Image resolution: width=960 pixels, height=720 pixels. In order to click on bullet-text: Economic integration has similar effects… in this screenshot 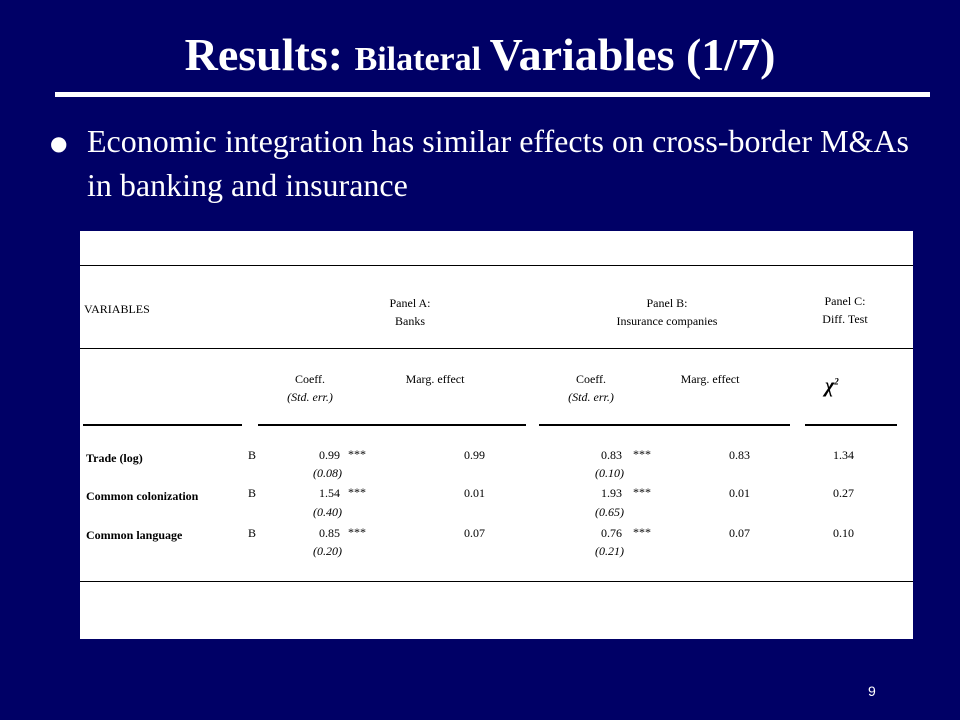, I will do `click(498, 163)`.